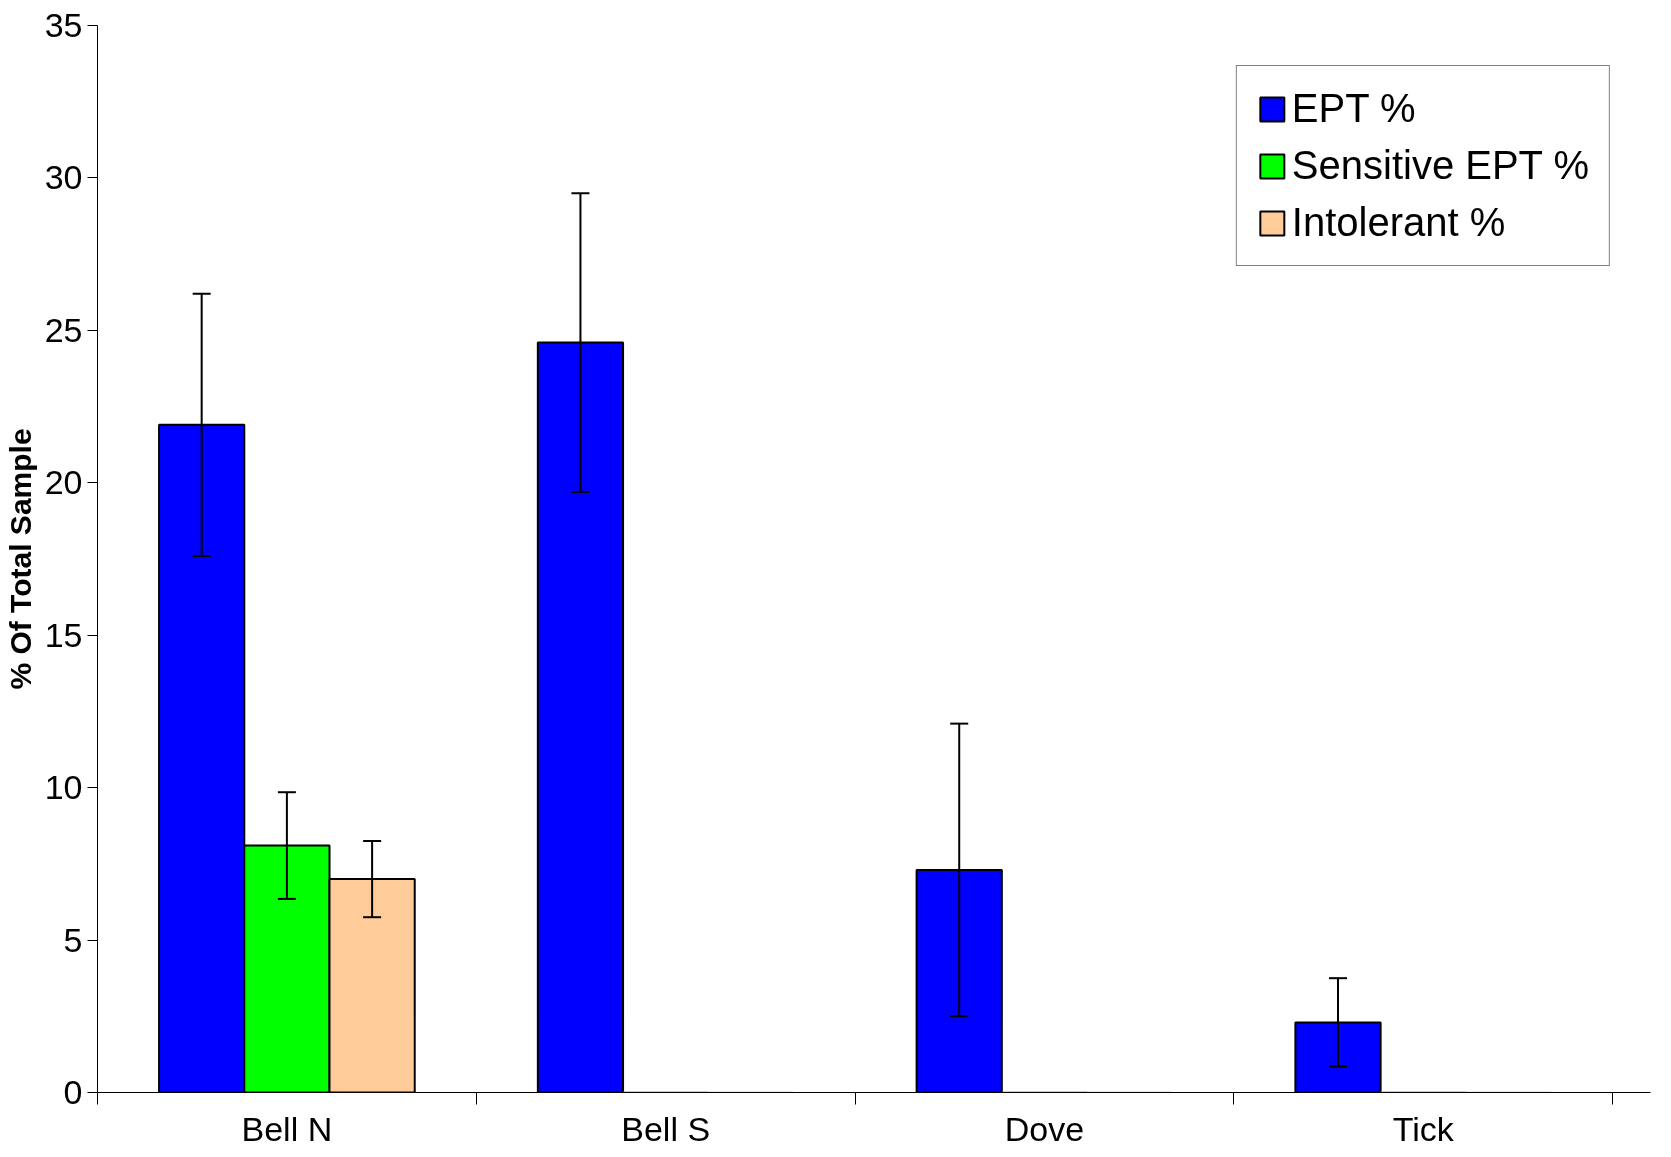 Image resolution: width=1671 pixels, height=1157 pixels. Describe the element at coordinates (63, 634) in the screenshot. I see `y-tick-label: 15` at that location.